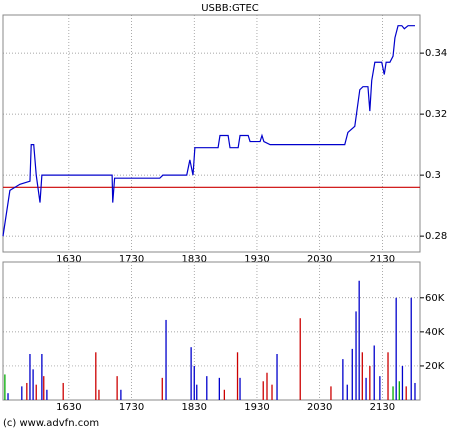 The width and height of the screenshot is (460, 430). I want to click on y-tick-label: 0.34, so click(436, 53).